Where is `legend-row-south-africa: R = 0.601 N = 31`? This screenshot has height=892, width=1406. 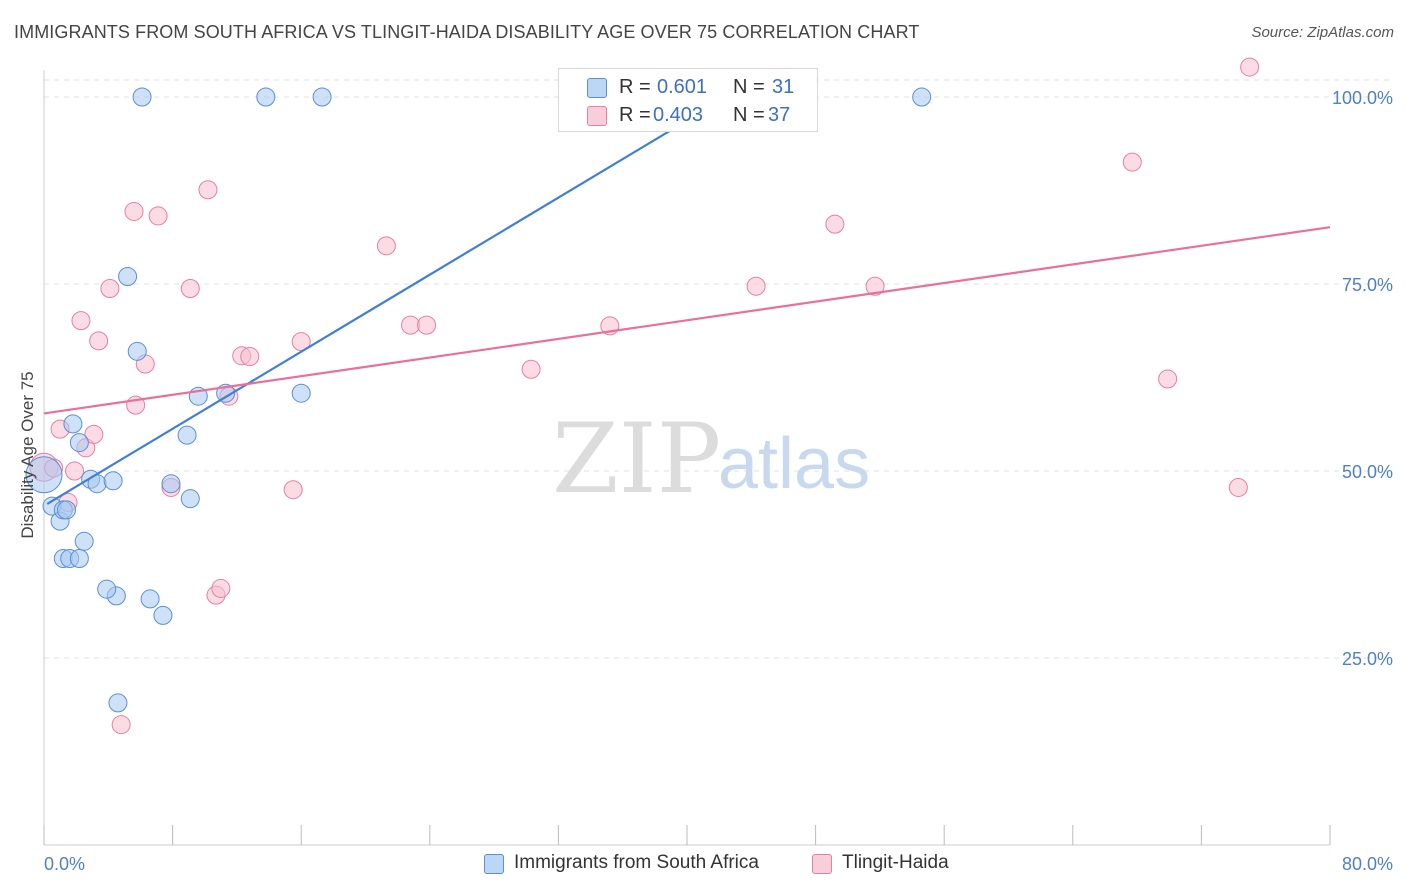 legend-row-south-africa: R = 0.601 N = 31 is located at coordinates (688, 87).